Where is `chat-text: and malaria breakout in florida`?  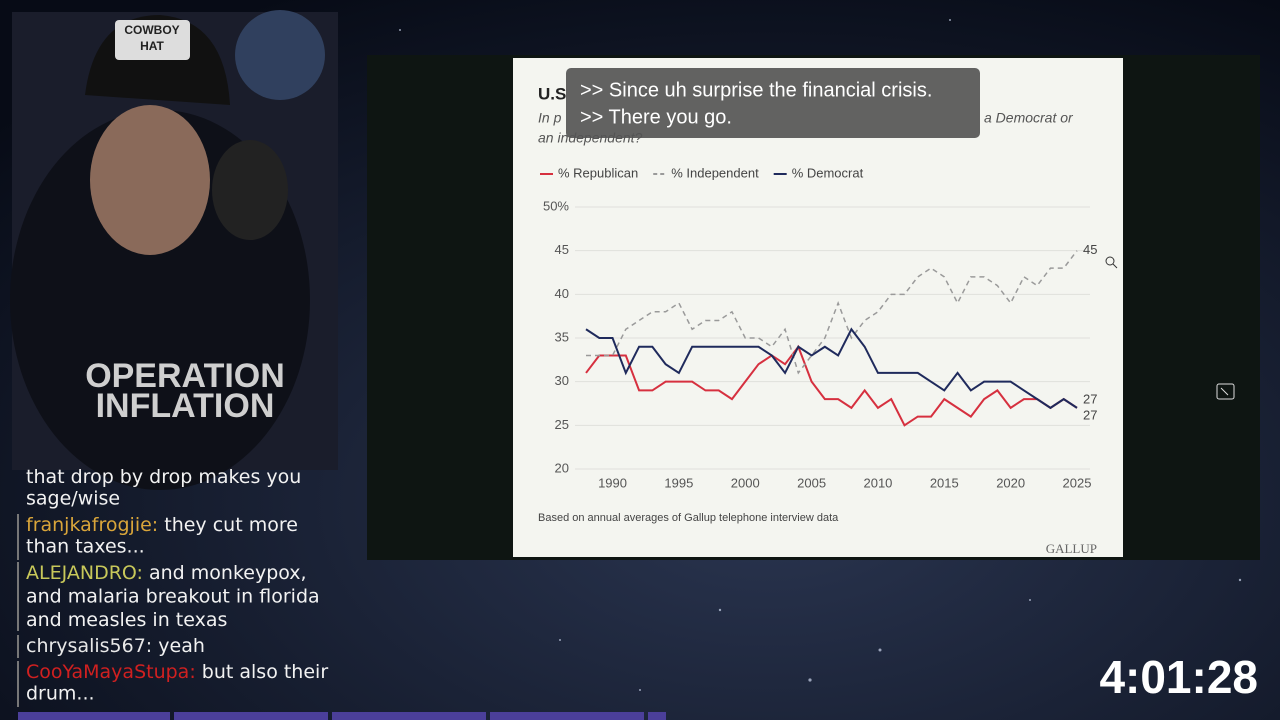 chat-text: and malaria breakout in florida is located at coordinates (173, 596).